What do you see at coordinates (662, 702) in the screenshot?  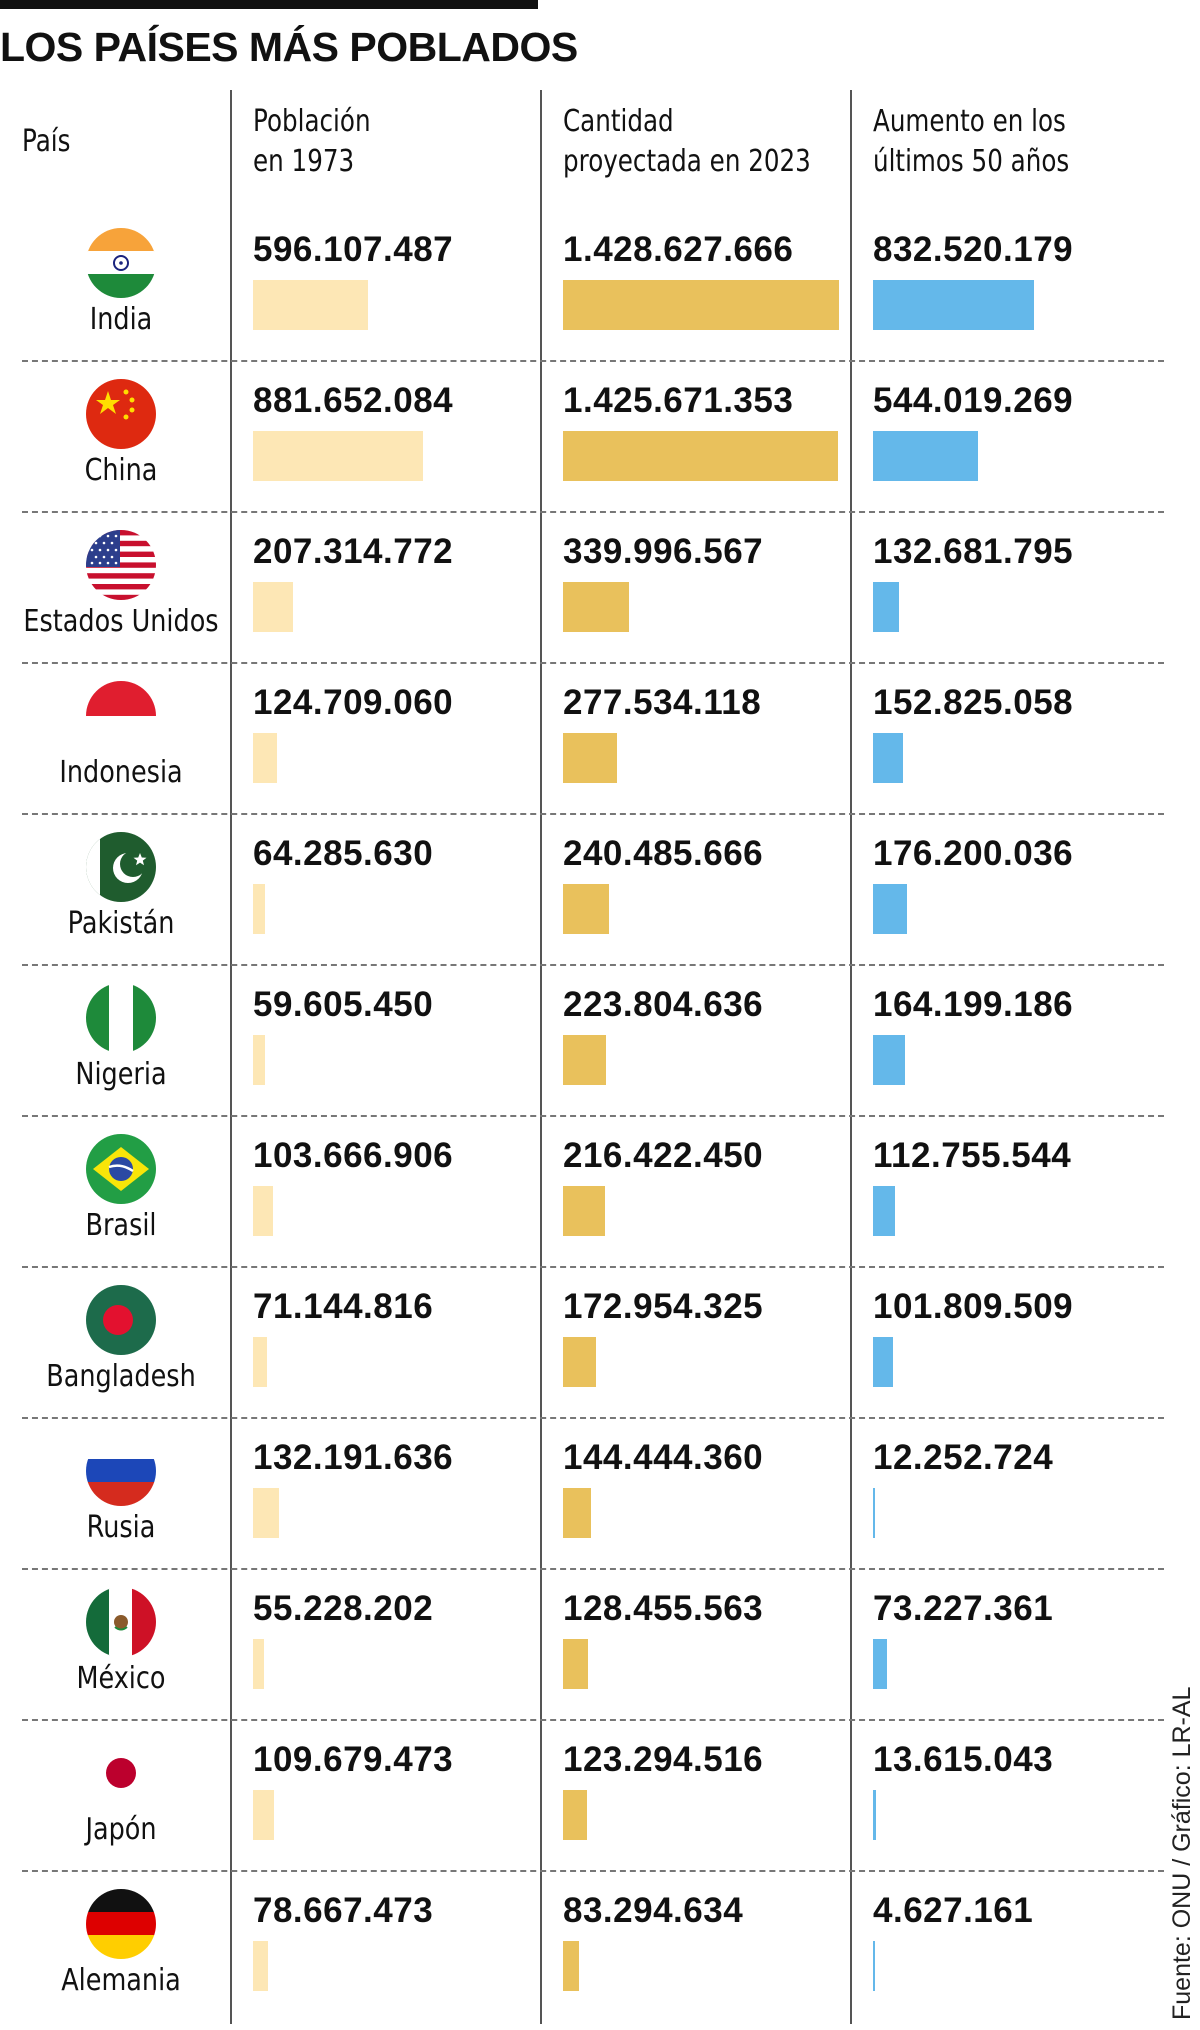 I see `pop-2023-value: 277.534.118` at bounding box center [662, 702].